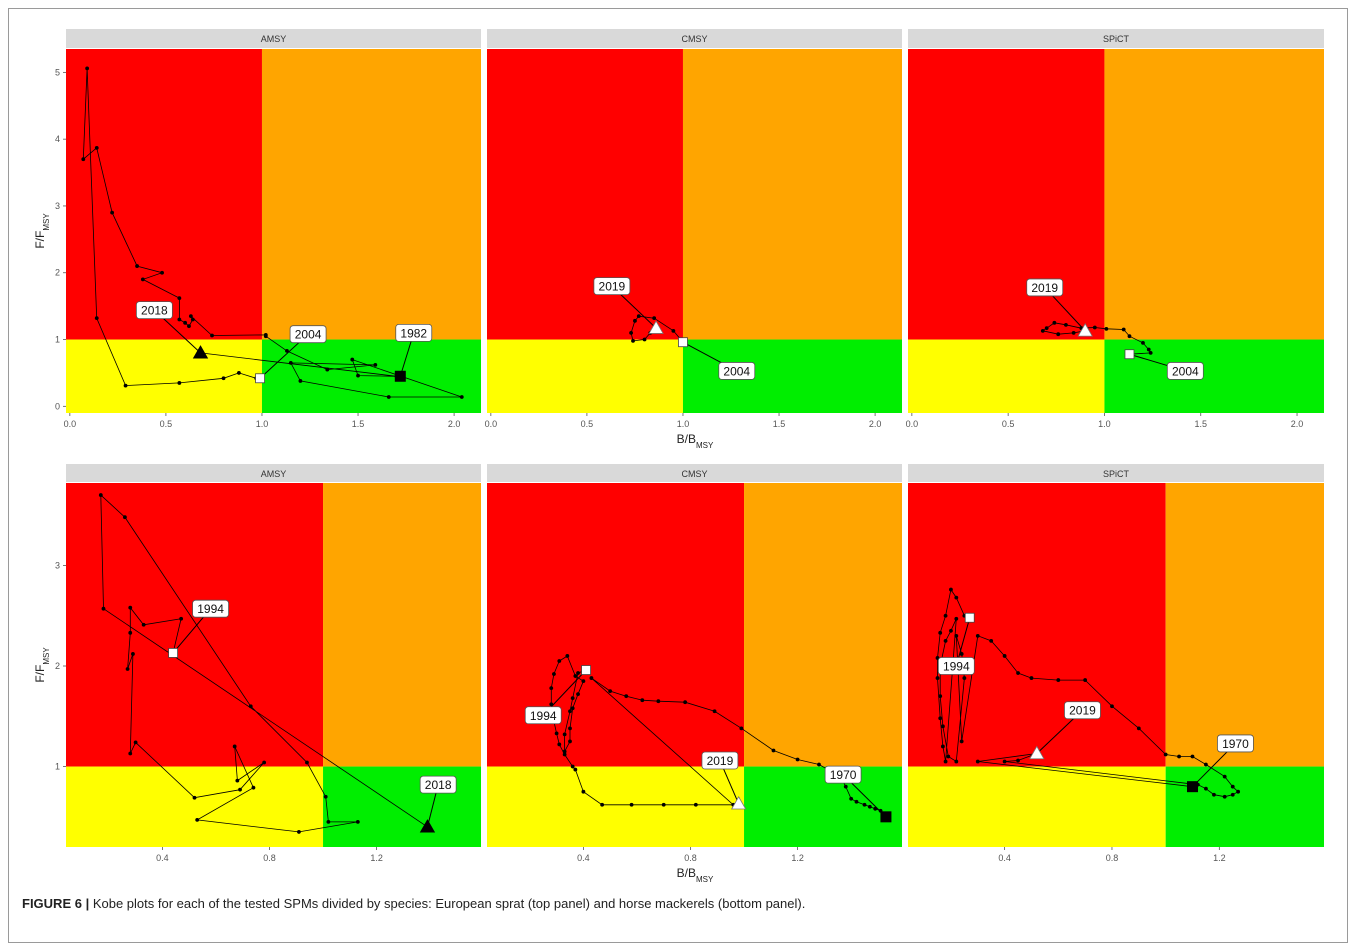 The height and width of the screenshot is (951, 1357). What do you see at coordinates (1082, 711) in the screenshot?
I see `end-year-label-text: 2019` at bounding box center [1082, 711].